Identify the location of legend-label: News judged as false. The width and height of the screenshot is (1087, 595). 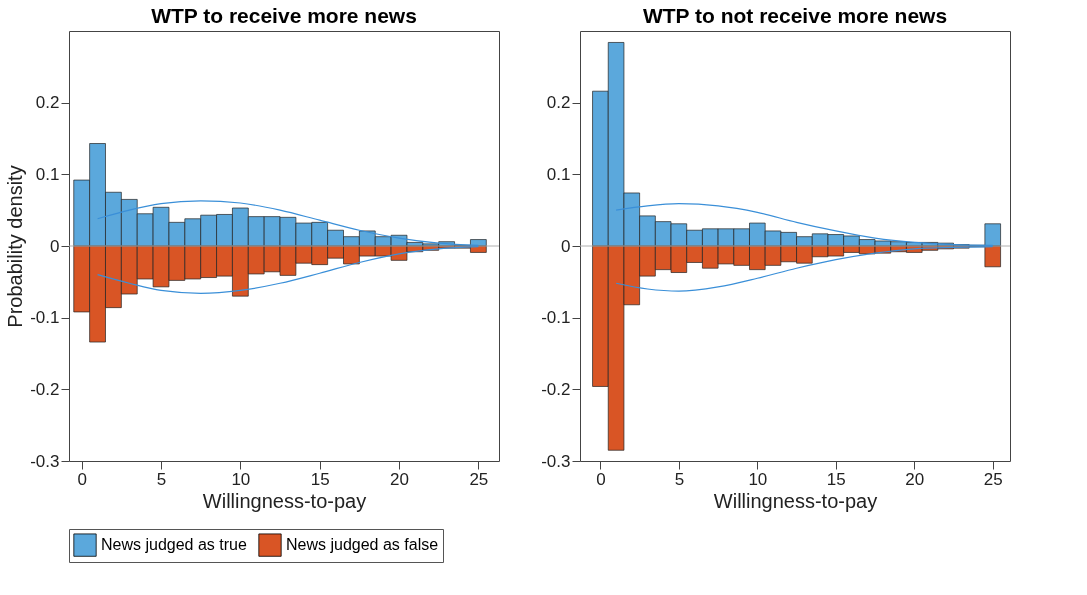
(362, 545).